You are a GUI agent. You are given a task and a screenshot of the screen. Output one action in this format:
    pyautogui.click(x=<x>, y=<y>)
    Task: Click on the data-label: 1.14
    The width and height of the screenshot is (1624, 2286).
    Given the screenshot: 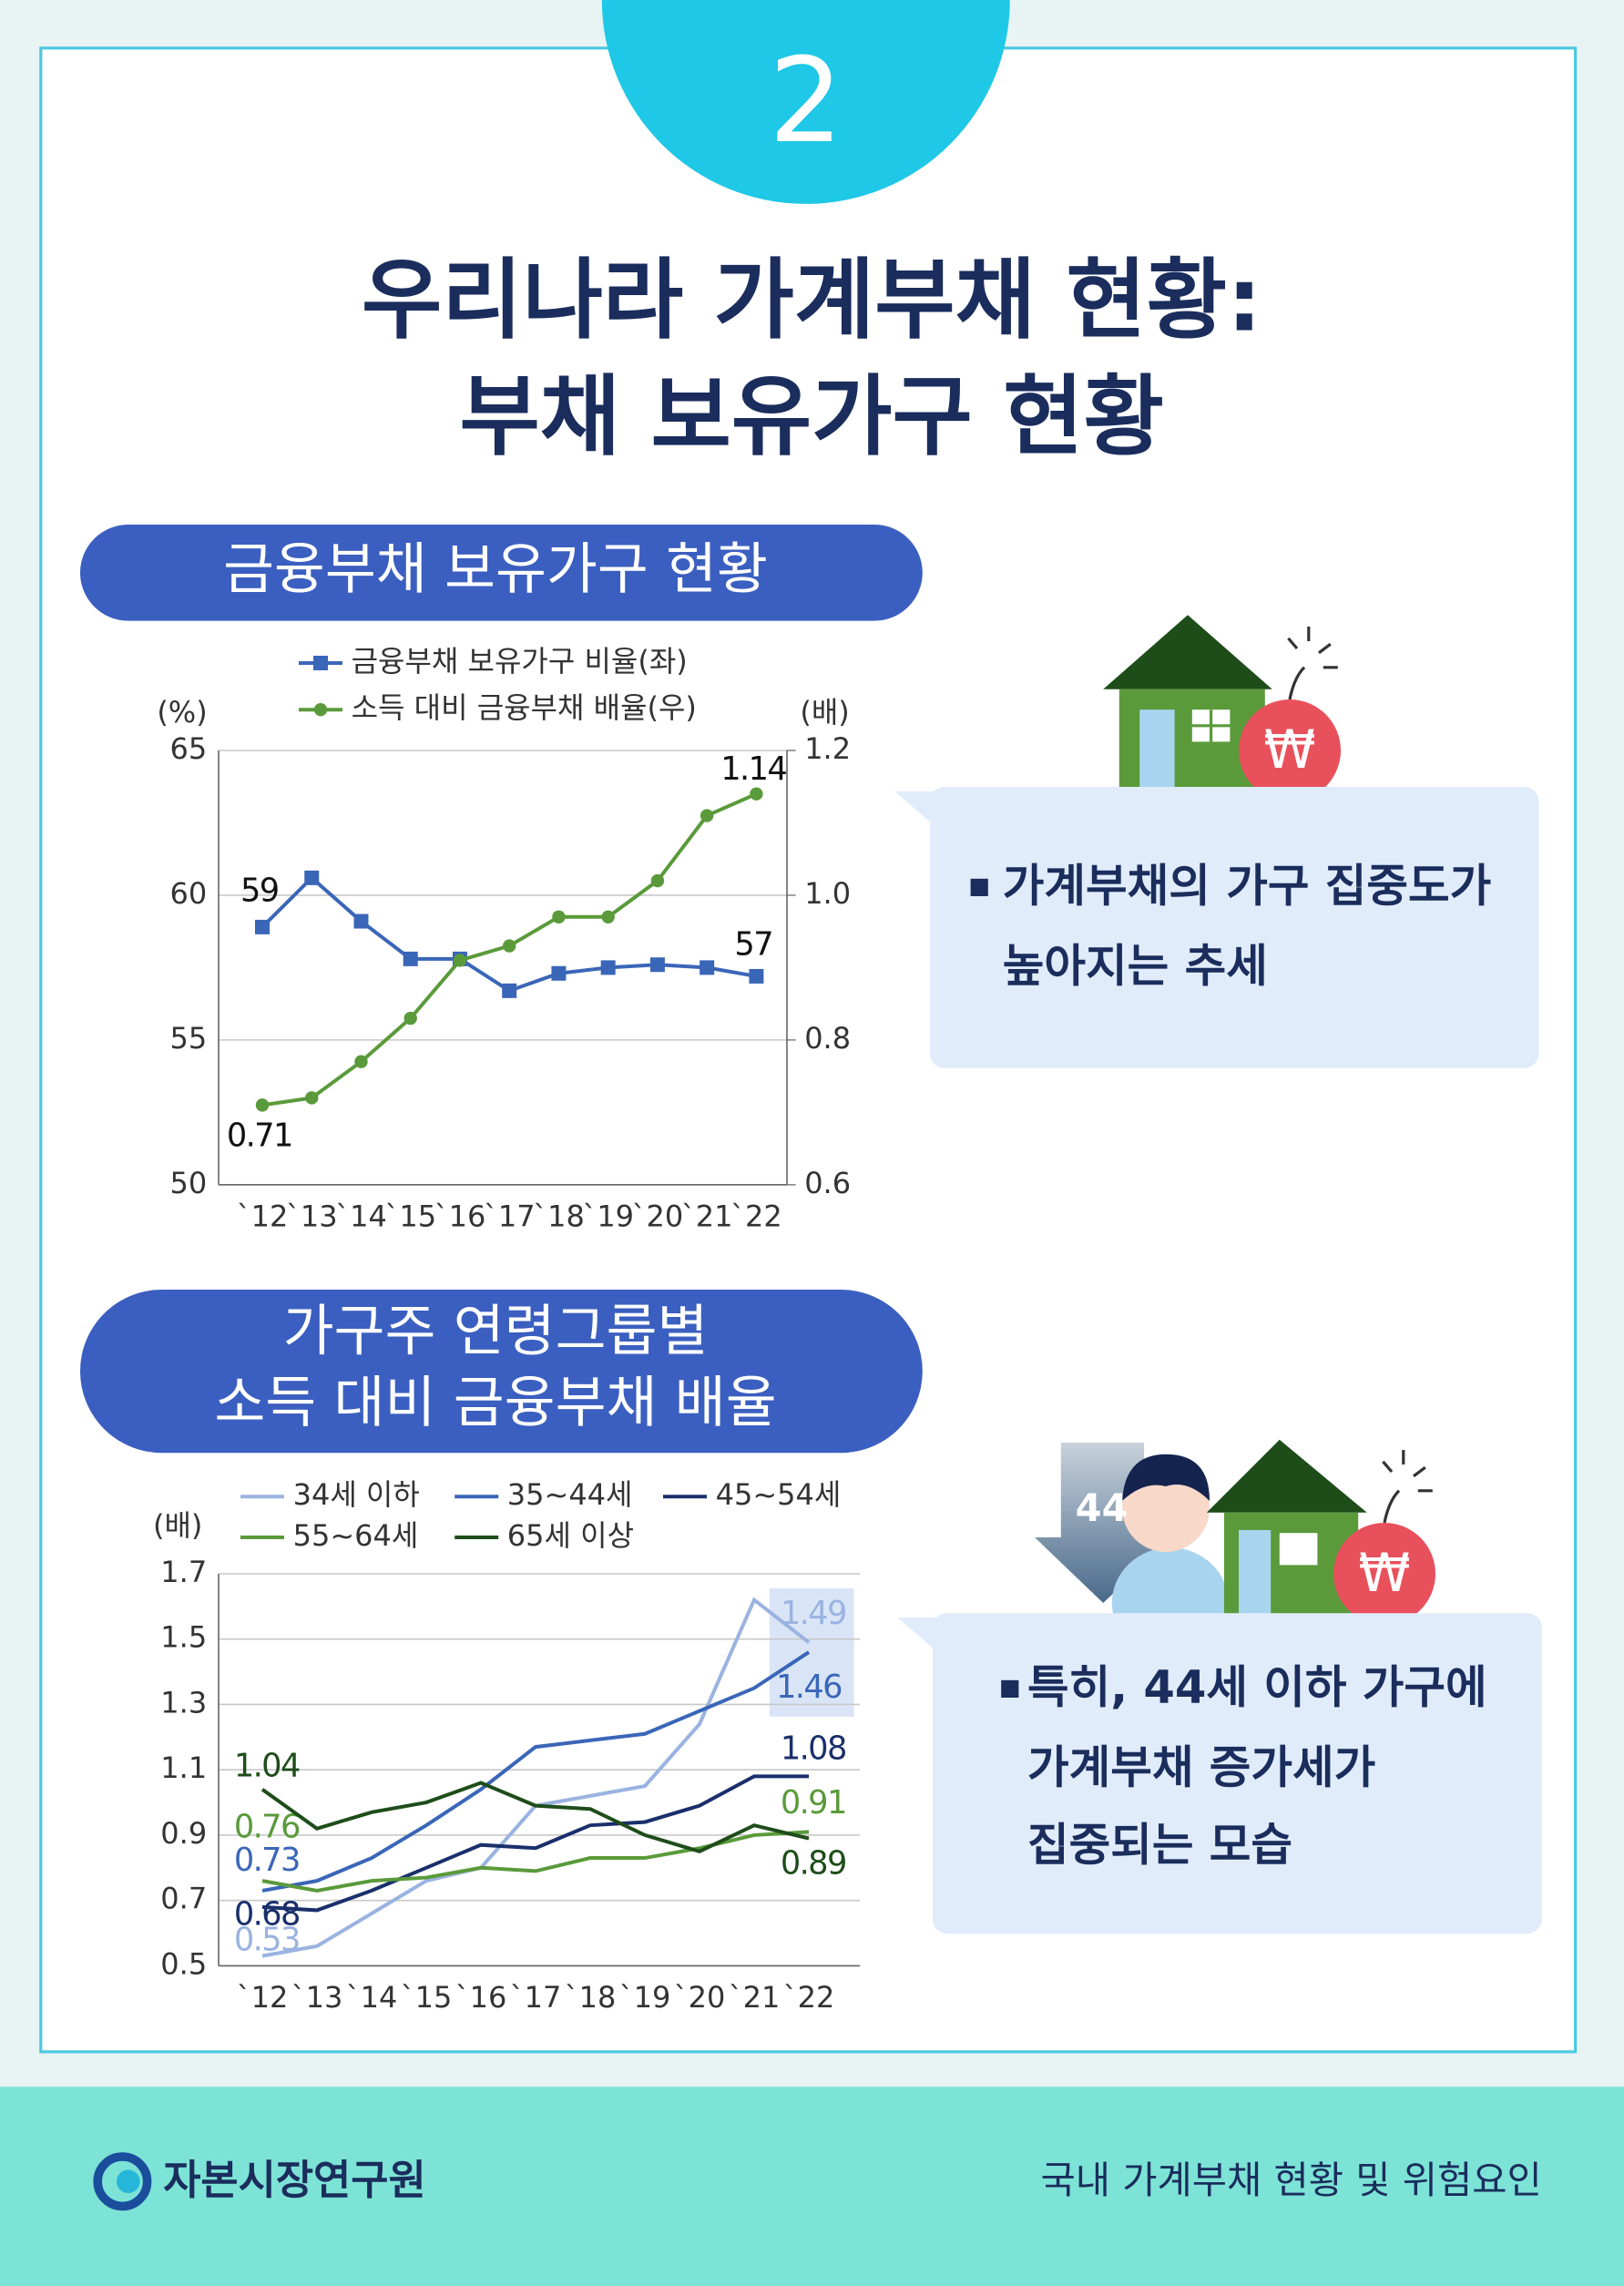 What is the action you would take?
    pyautogui.click(x=753, y=769)
    